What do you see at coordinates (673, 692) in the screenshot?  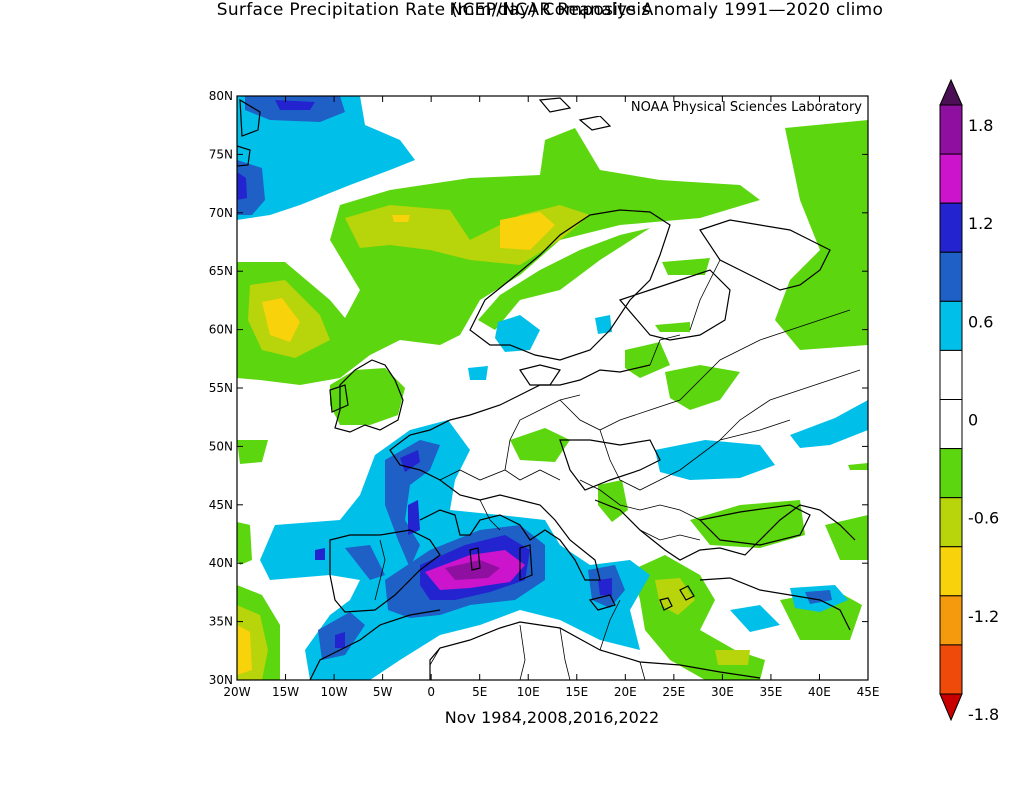 I see `x-tick-label: 25E` at bounding box center [673, 692].